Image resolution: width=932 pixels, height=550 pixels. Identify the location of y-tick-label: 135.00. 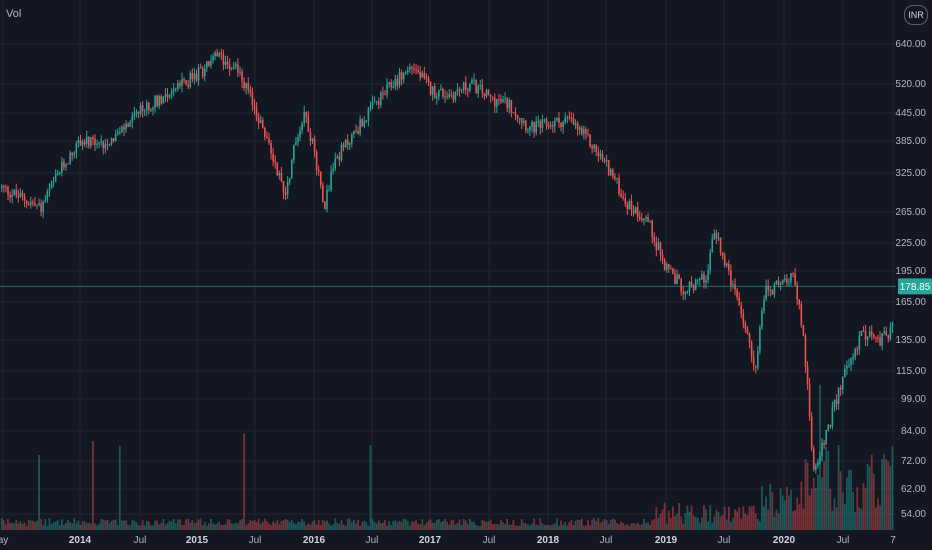
(910, 340).